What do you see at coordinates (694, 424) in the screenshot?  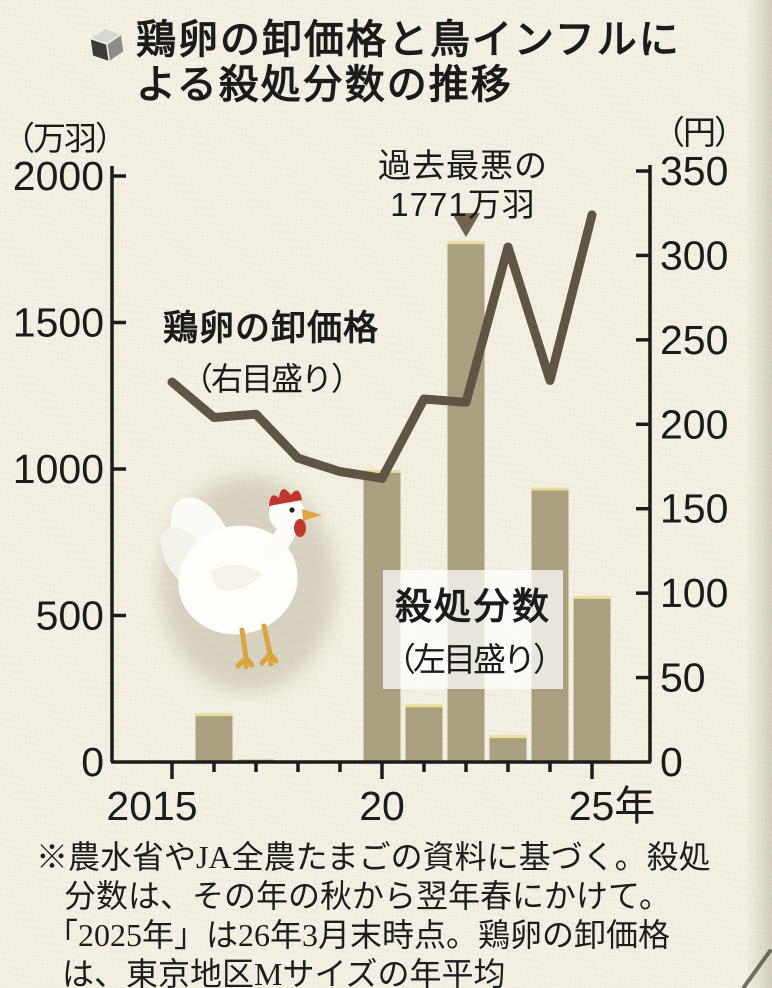 I see `right-axis-label-200: 200` at bounding box center [694, 424].